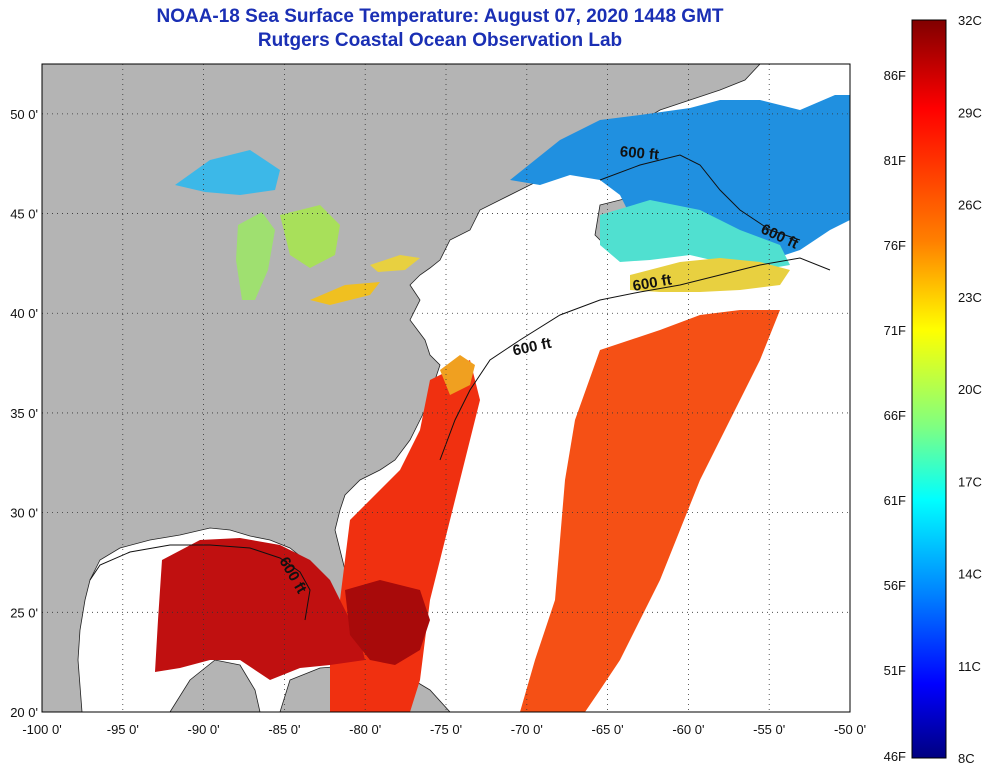  Describe the element at coordinates (310, 236) in the screenshot. I see `lake-huron-sst` at that location.